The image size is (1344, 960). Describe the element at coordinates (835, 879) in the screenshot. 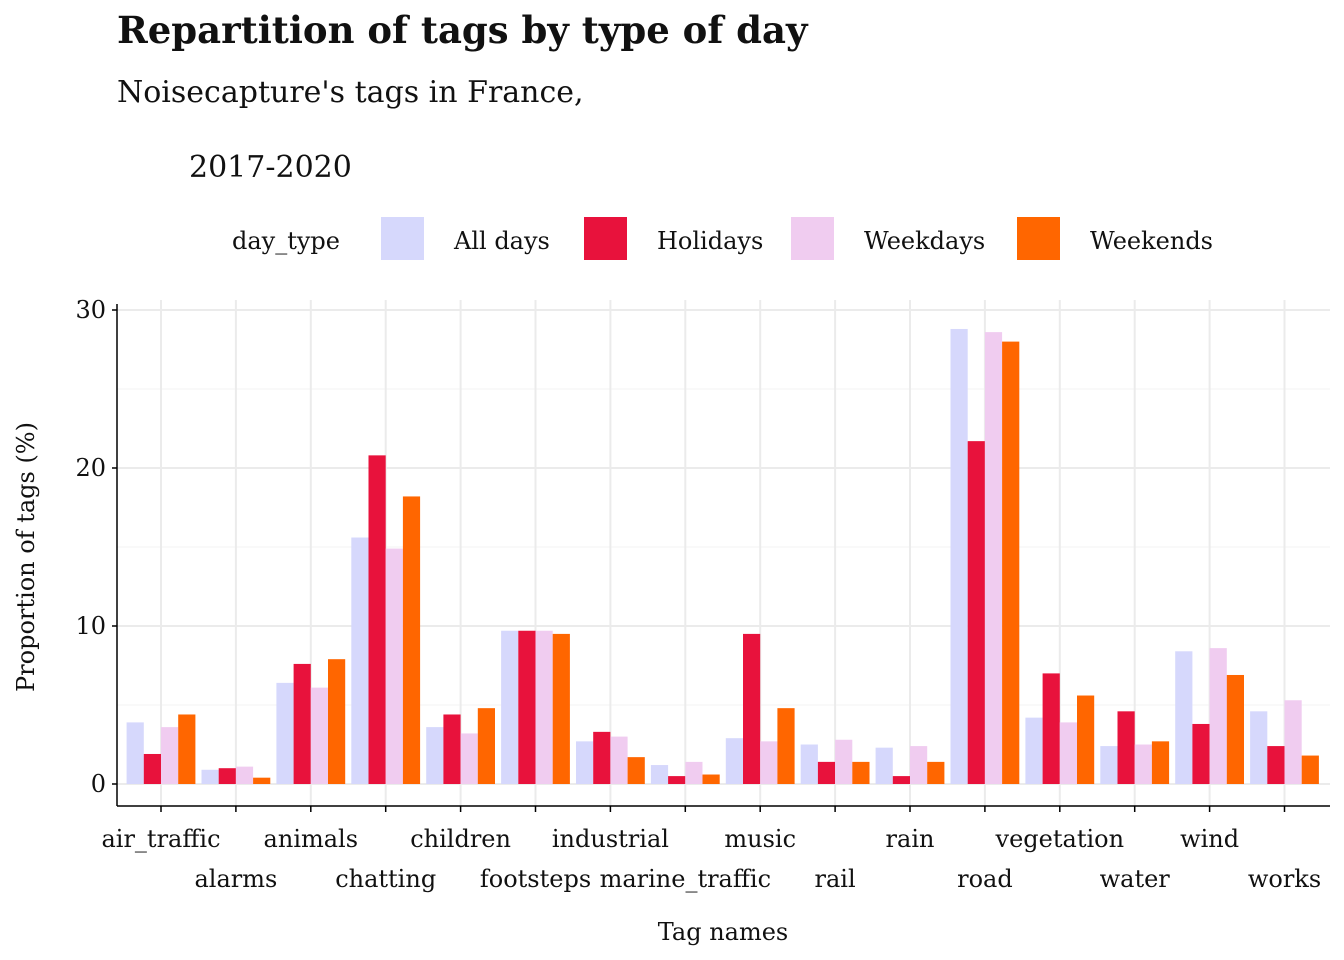

I see `x-tick-label: rail` at that location.